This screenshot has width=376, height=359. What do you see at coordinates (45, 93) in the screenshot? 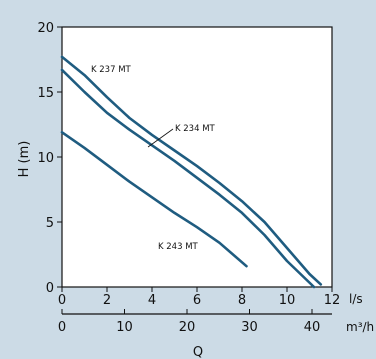
I see `y-tick-label: 15` at bounding box center [45, 93].